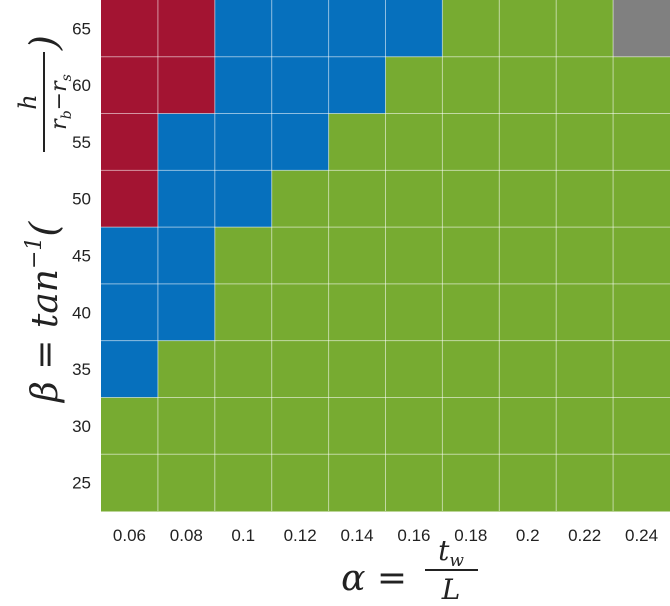 This screenshot has height=606, width=670. I want to click on heatmap-cell-0.16-30, so click(414, 426).